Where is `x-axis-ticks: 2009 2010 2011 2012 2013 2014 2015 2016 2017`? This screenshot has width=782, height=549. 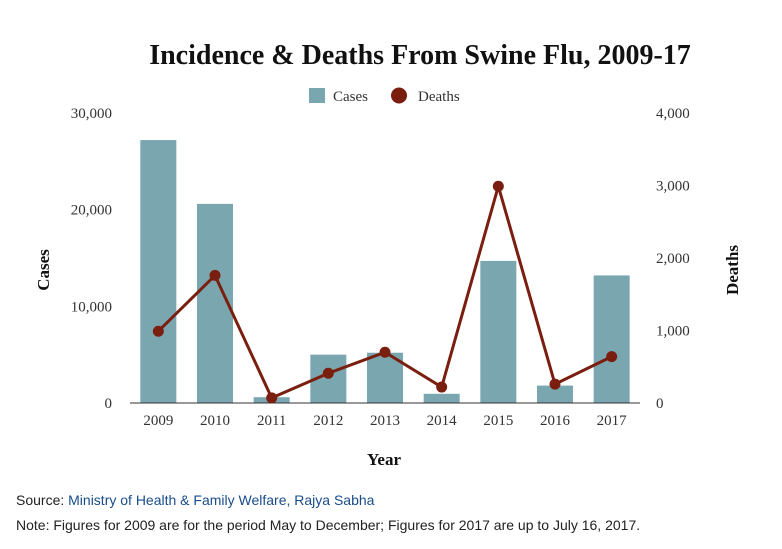
x-axis-ticks: 2009 2010 2011 2012 2013 2014 2015 2016 2017 is located at coordinates (385, 421).